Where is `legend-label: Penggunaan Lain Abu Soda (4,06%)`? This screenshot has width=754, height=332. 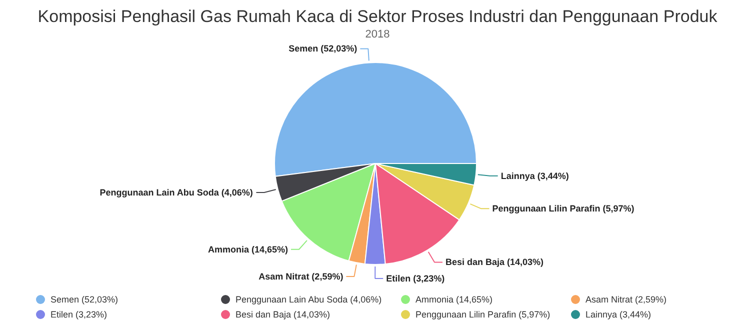 legend-label: Penggunaan Lain Abu Soda (4,06%) is located at coordinates (309, 299).